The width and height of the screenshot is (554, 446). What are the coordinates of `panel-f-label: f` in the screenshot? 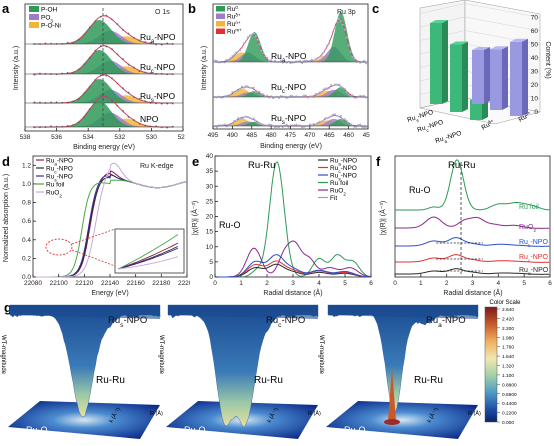 It's located at (378, 161).